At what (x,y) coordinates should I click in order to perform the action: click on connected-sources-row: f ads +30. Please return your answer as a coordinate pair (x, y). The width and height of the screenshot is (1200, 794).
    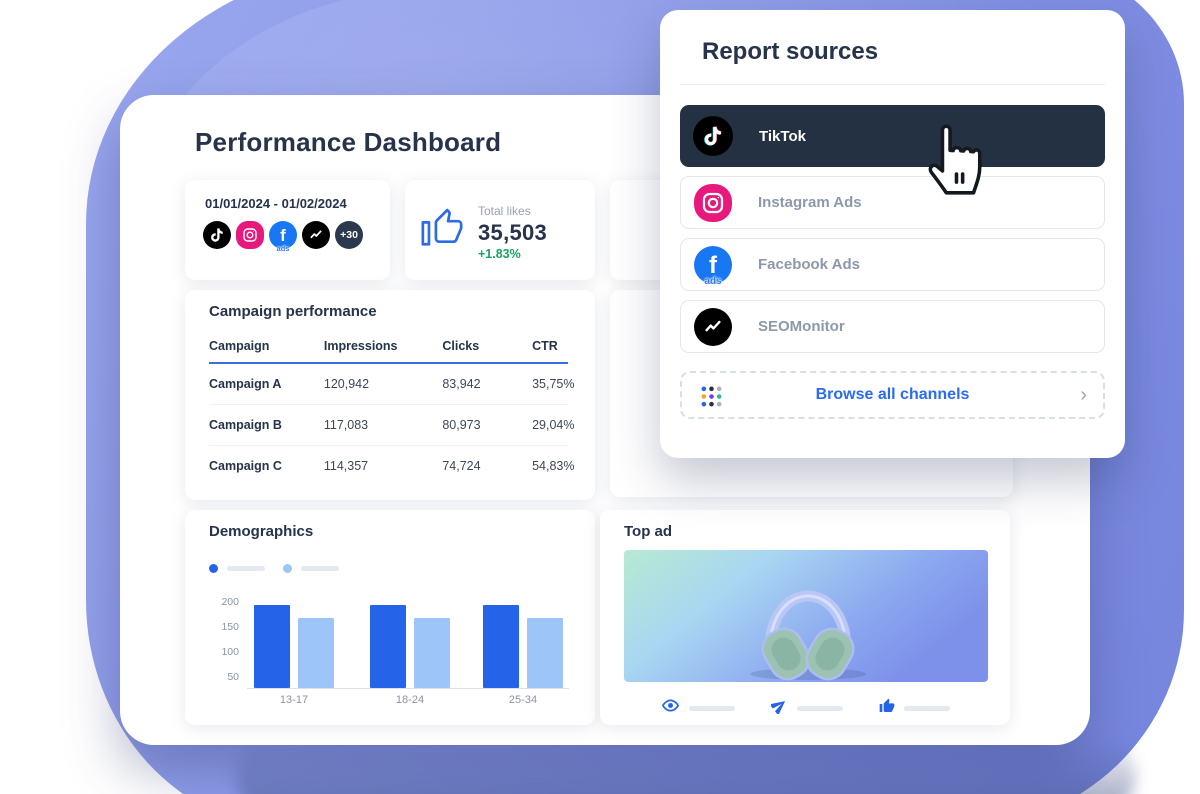
    Looking at the image, I should click on (283, 237).